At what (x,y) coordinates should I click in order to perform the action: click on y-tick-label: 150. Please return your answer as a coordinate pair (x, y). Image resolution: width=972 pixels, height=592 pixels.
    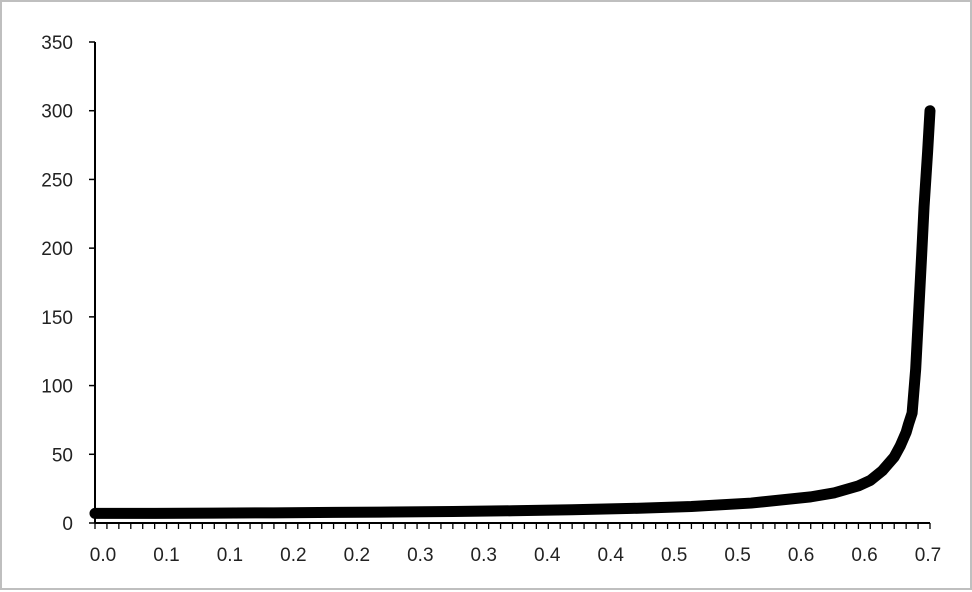
    Looking at the image, I should click on (57, 318).